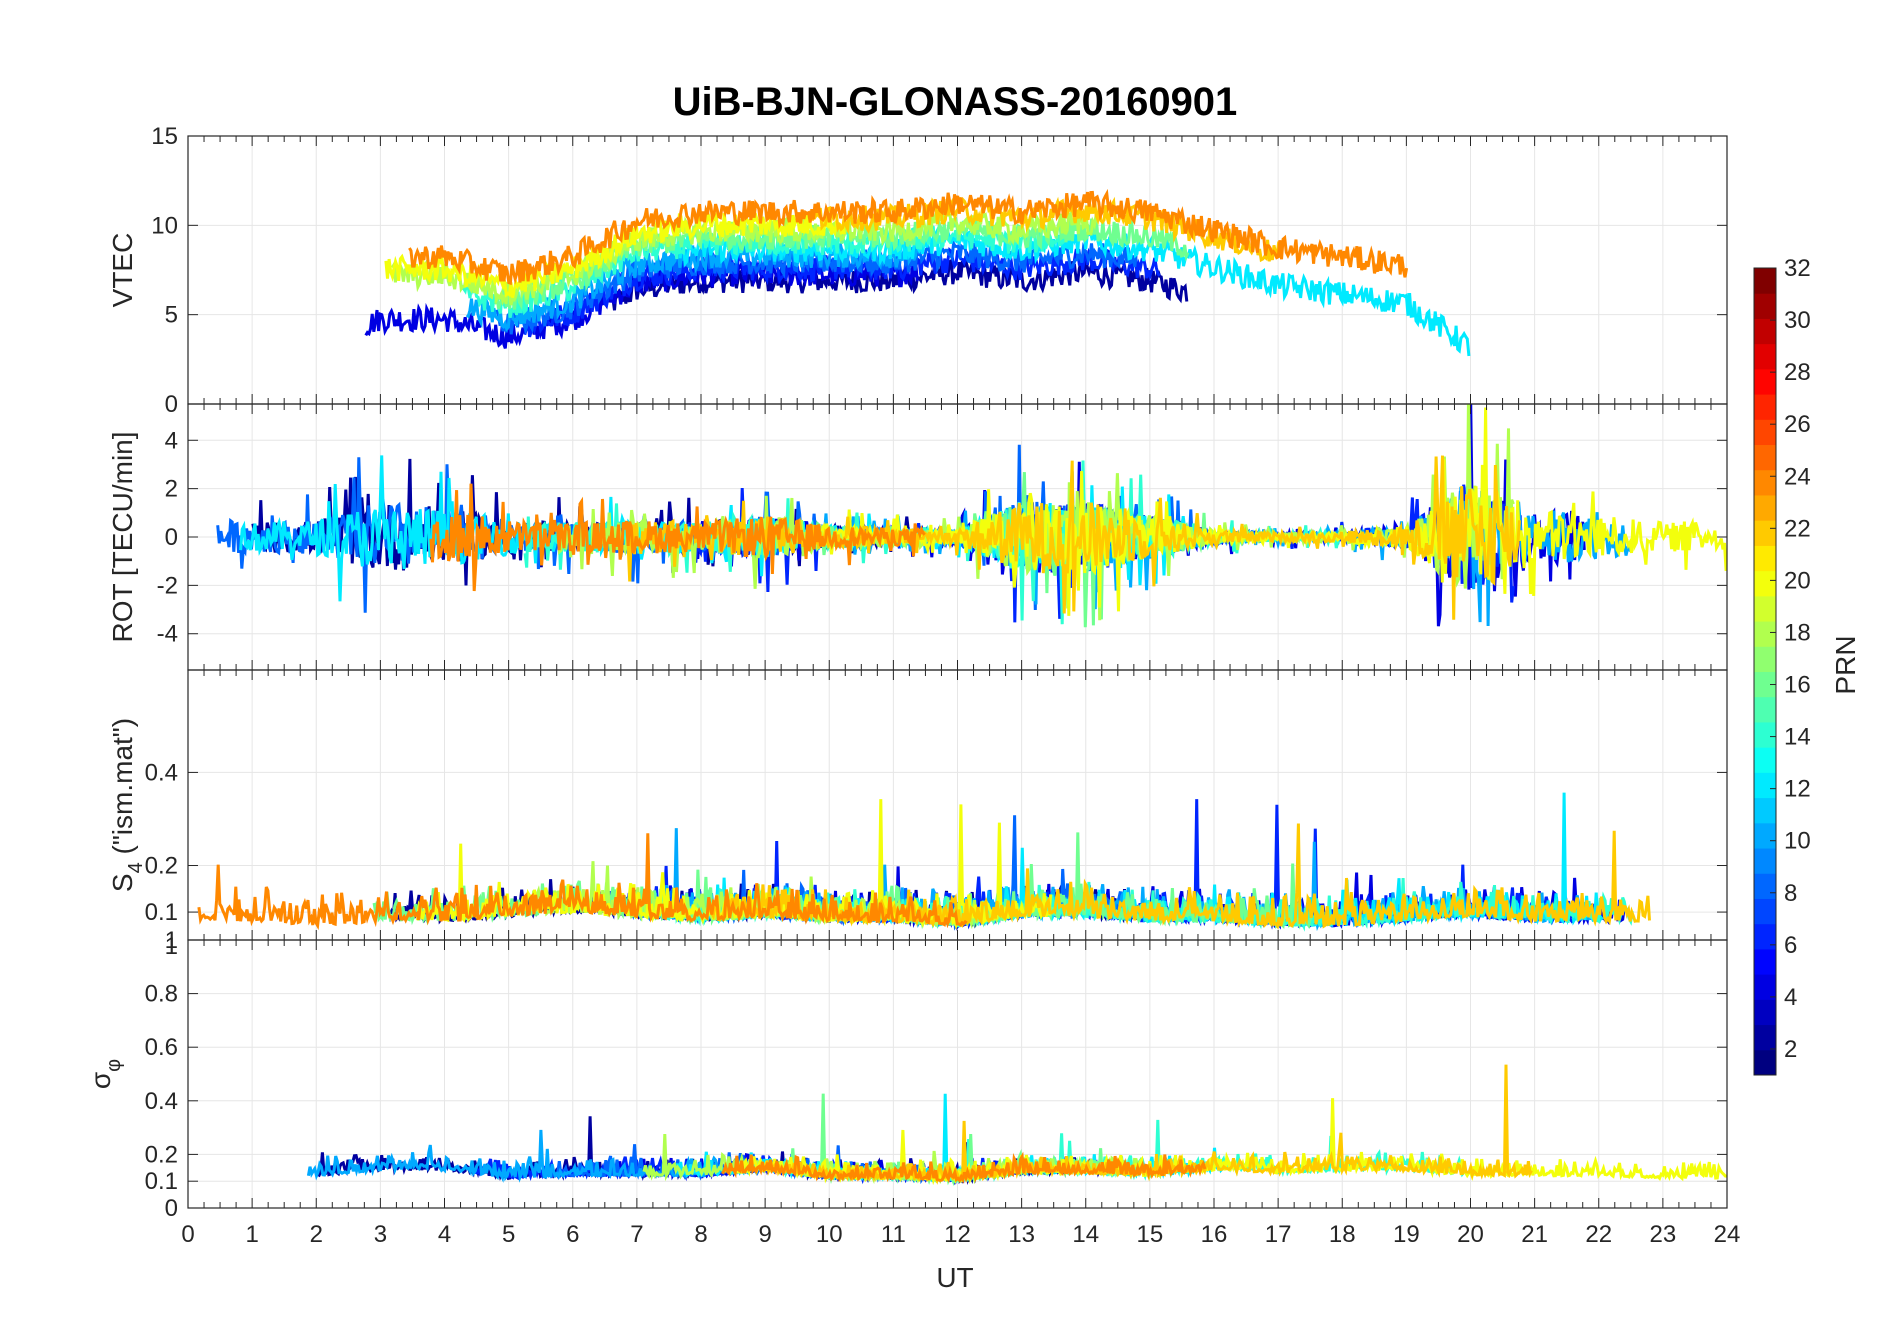 Image resolution: width=1902 pixels, height=1330 pixels. I want to click on colorbar-tick-label: 24, so click(1797, 476).